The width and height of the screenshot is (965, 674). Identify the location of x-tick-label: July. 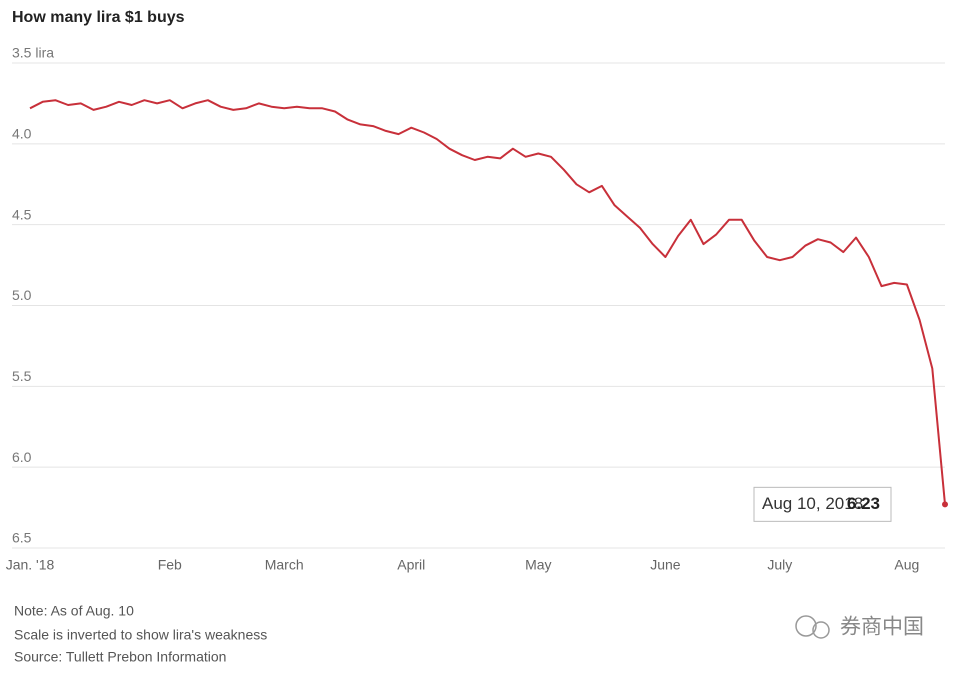
(779, 565).